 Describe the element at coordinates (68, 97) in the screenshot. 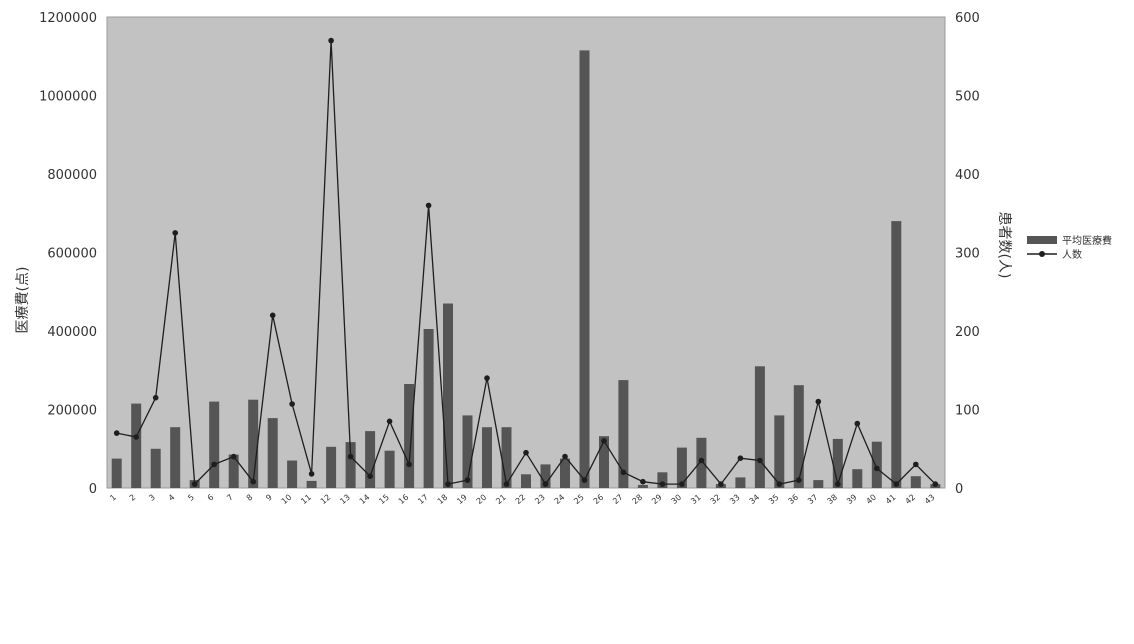

I see `y-tick-label: 1000000` at that location.